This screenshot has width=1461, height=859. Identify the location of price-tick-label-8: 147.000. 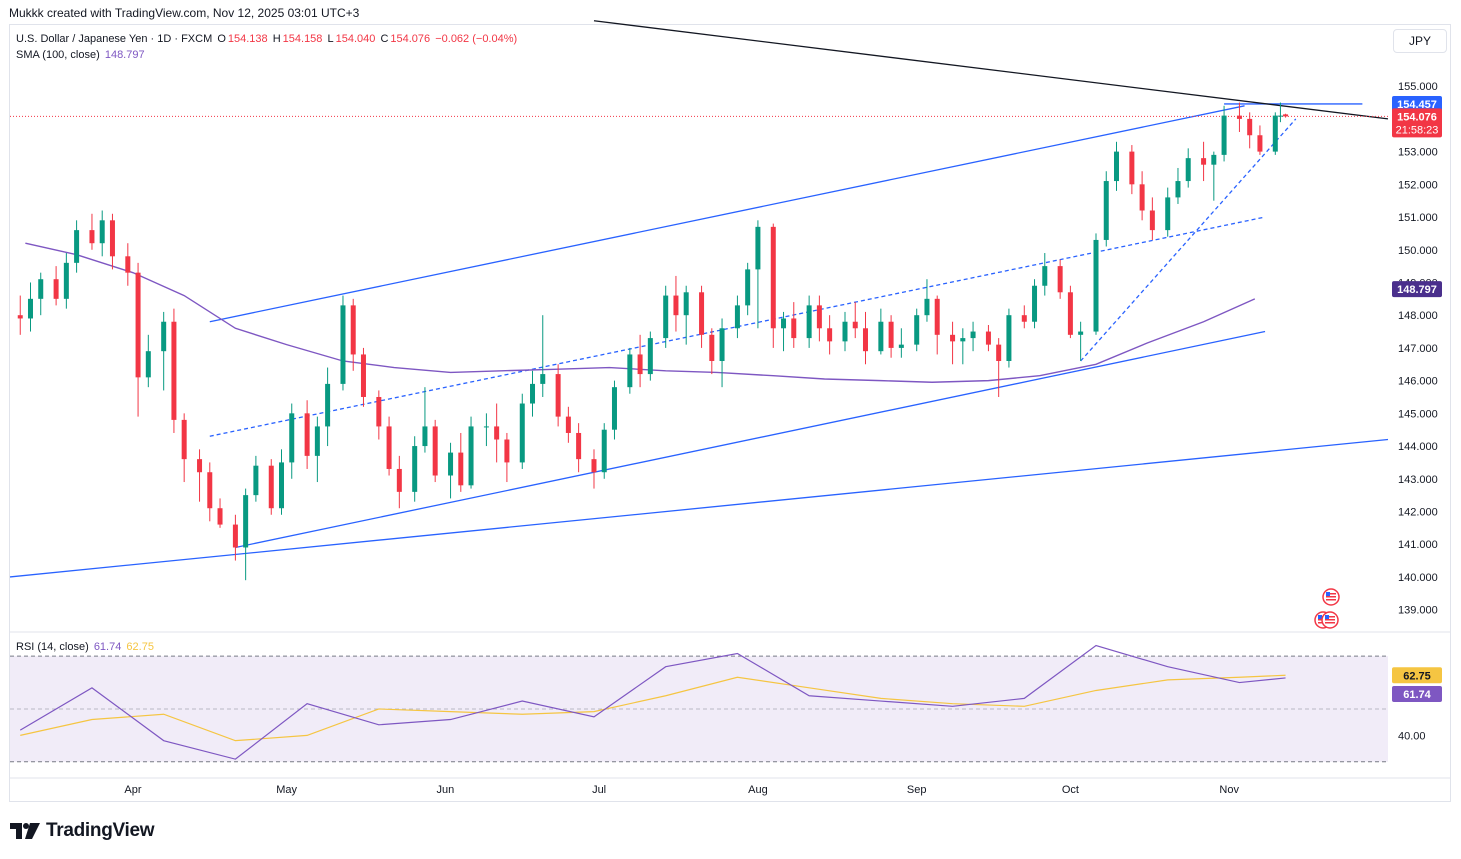
(1418, 349).